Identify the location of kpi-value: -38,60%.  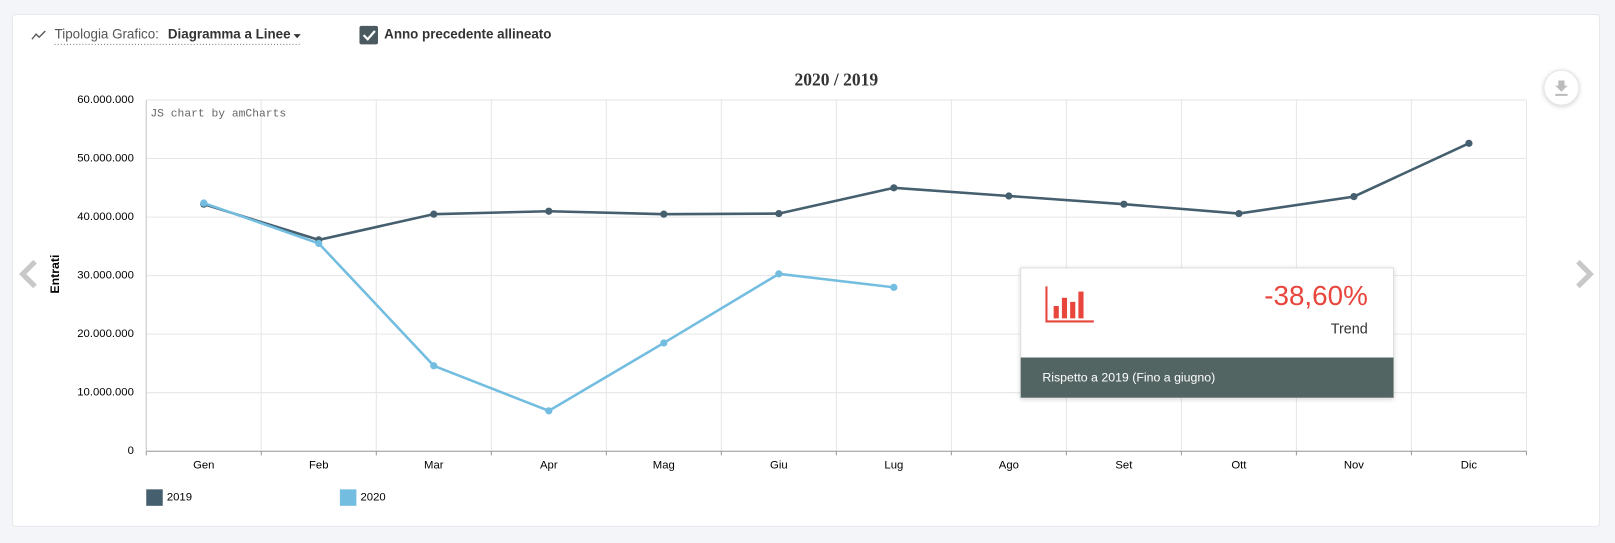
(1316, 295).